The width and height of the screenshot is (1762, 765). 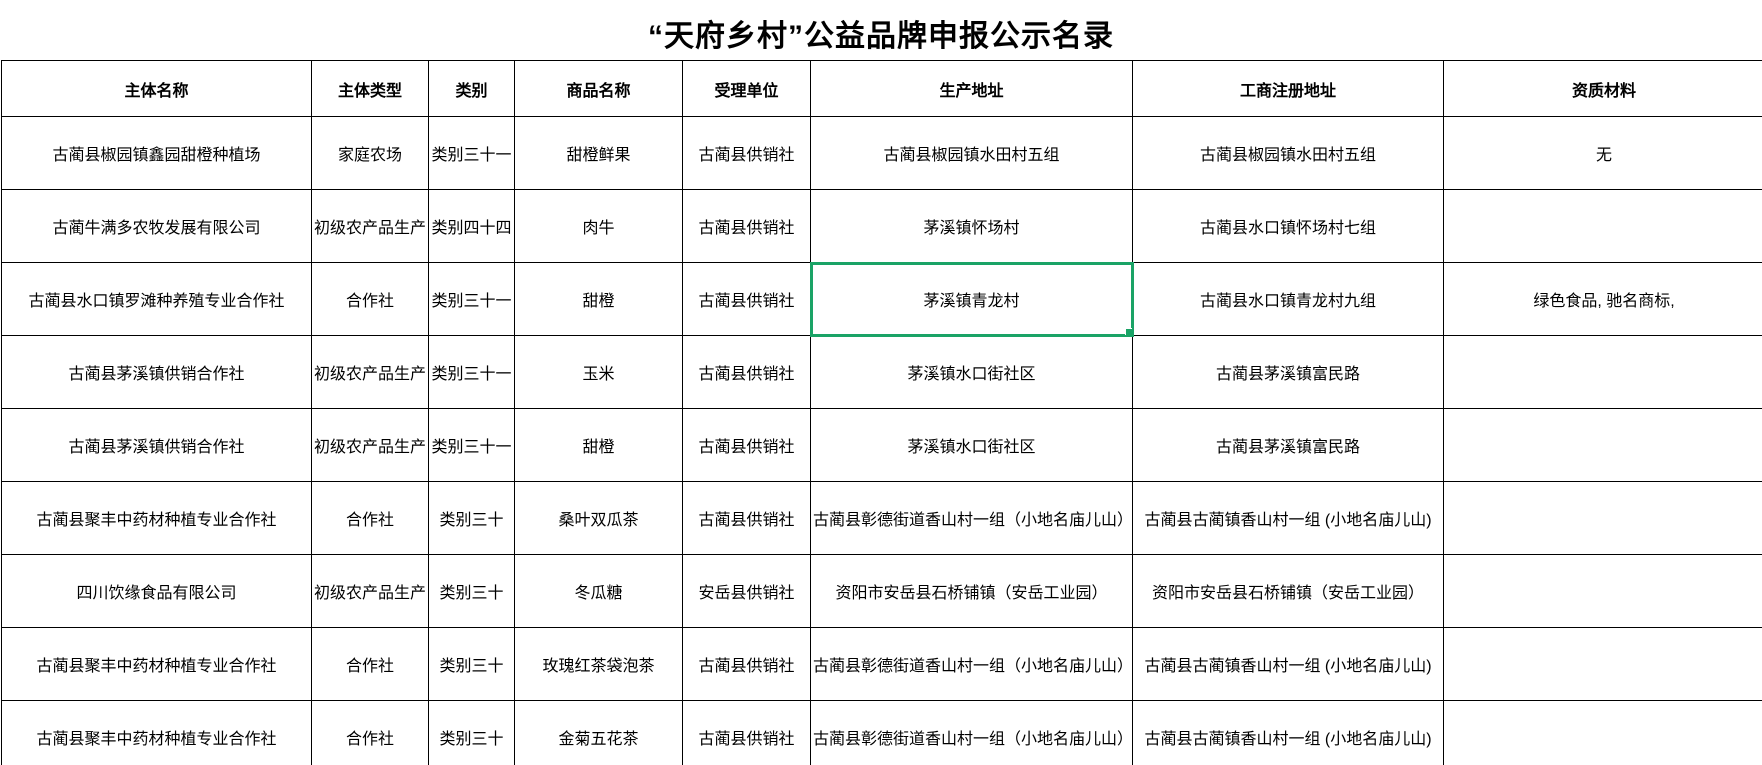 What do you see at coordinates (971, 88) in the screenshot?
I see `column-header-production-address: 生产地址` at bounding box center [971, 88].